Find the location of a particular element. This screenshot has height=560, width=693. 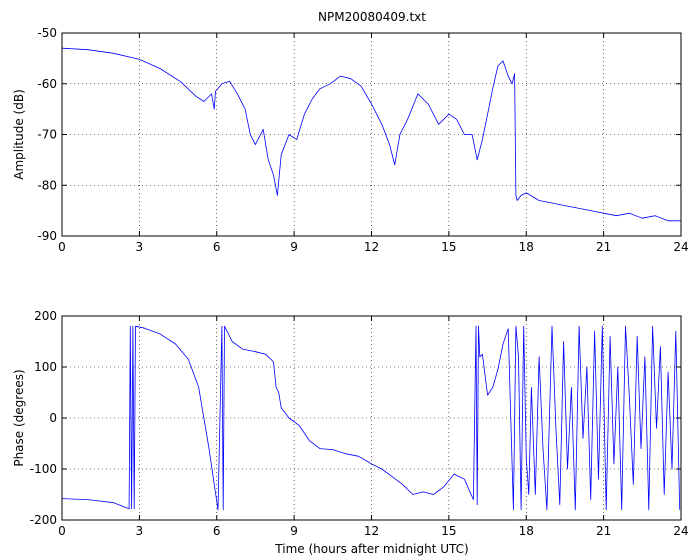

amplitude-y-axis-label: Amplitude (dB) is located at coordinates (19, 134).